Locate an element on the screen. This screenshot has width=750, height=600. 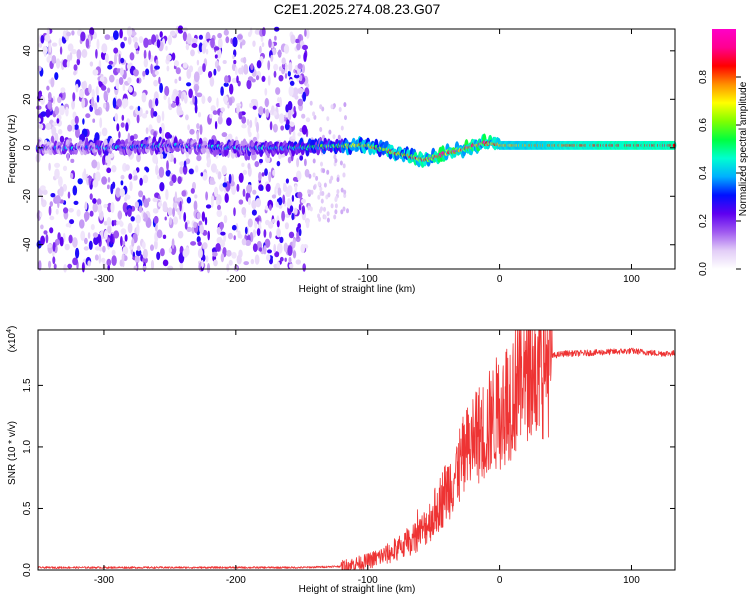
y-tick-label: -20 is located at coordinates (27, 196).